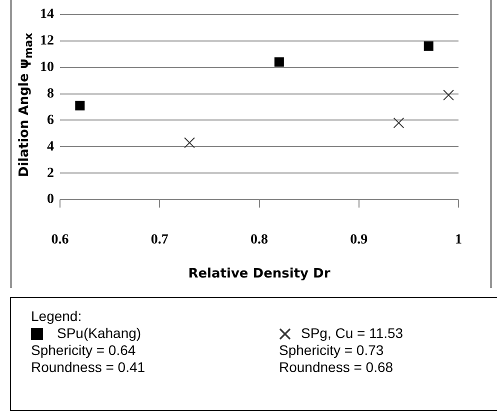 The height and width of the screenshot is (413, 499). I want to click on x-axis-title: Relative Density Dr, so click(259, 274).